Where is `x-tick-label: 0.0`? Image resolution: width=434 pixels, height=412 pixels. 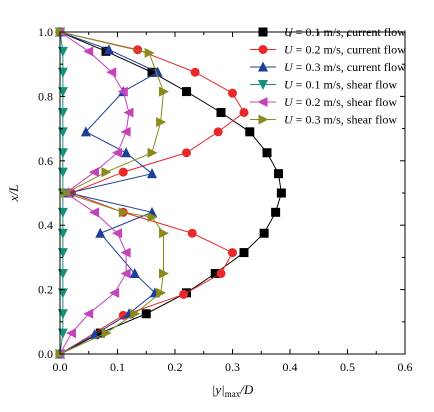
x-tick-label: 0.0 is located at coordinates (60, 367).